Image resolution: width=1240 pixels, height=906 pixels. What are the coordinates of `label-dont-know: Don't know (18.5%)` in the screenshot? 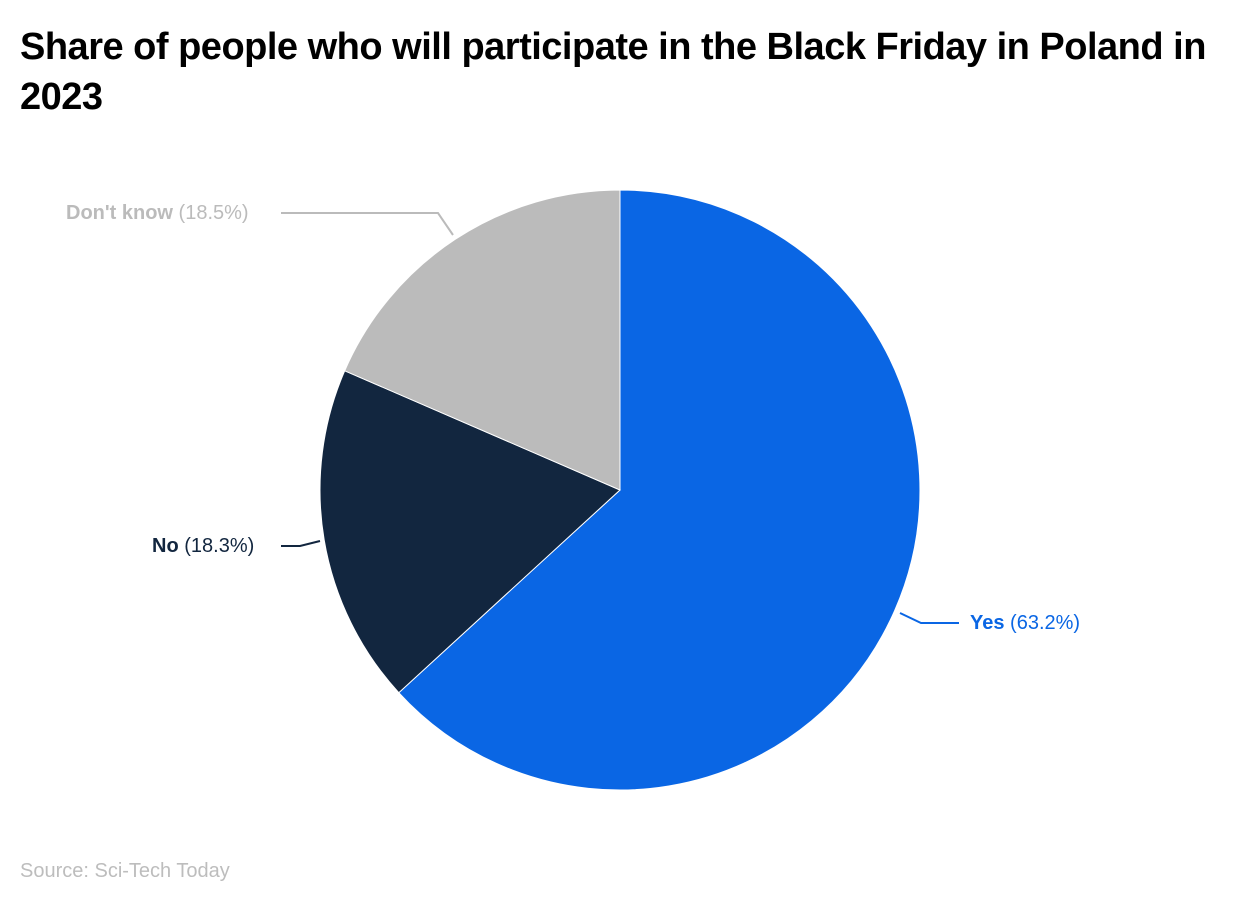 It's located at (157, 213).